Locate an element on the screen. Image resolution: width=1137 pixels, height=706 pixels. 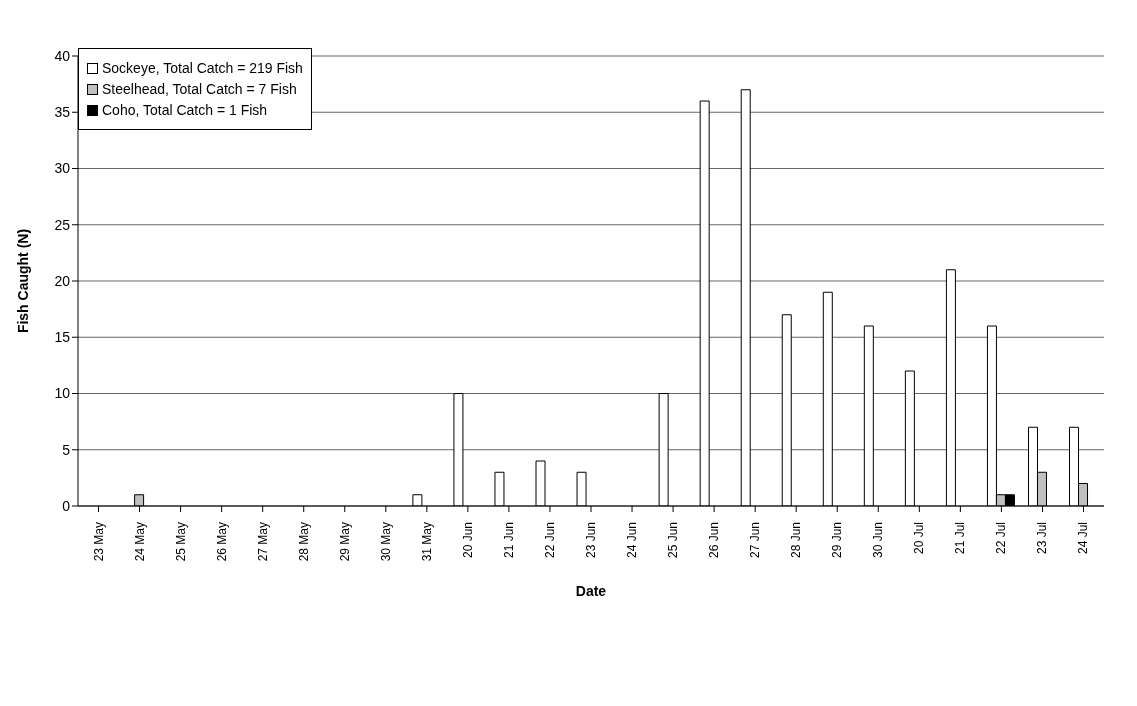
x-tick-label: 26 Jun is located at coordinates (714, 540).